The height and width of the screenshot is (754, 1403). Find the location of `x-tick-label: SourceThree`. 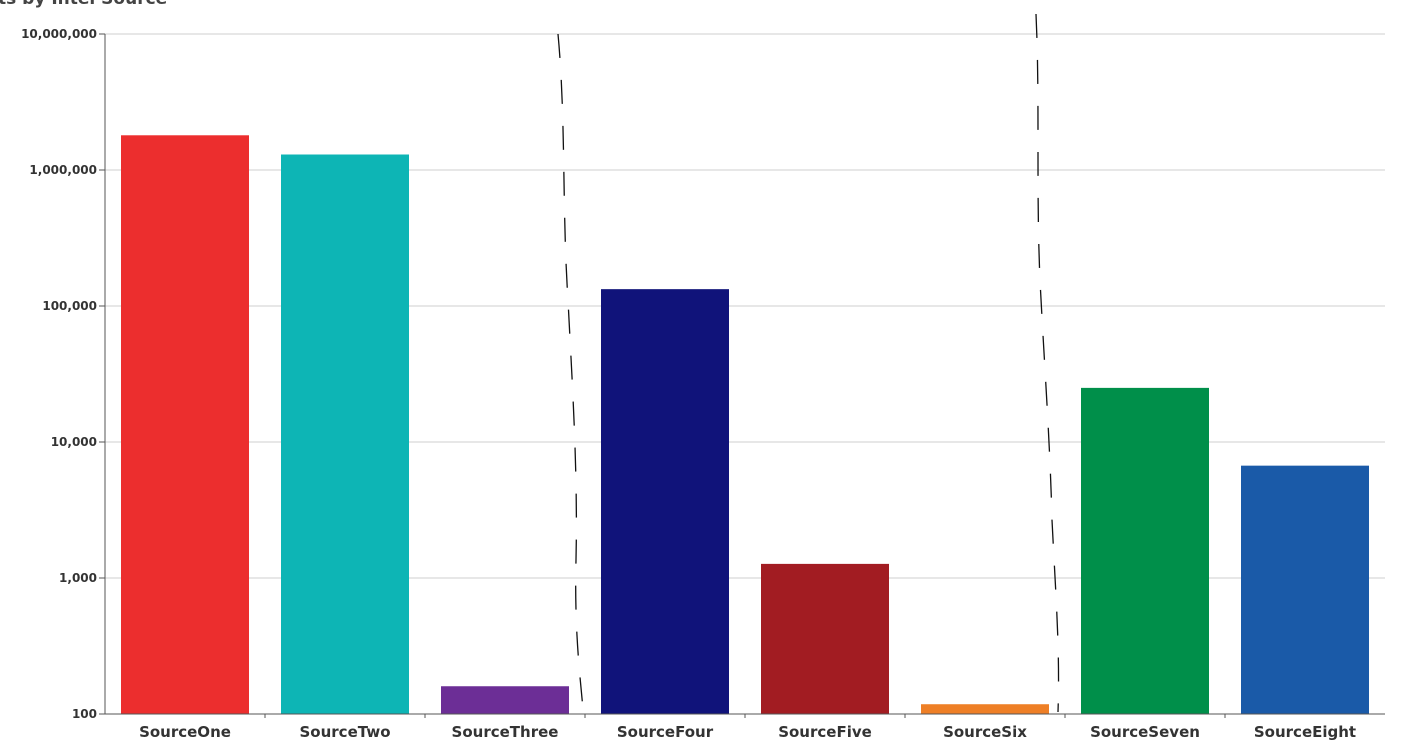

x-tick-label: SourceThree is located at coordinates (505, 732).